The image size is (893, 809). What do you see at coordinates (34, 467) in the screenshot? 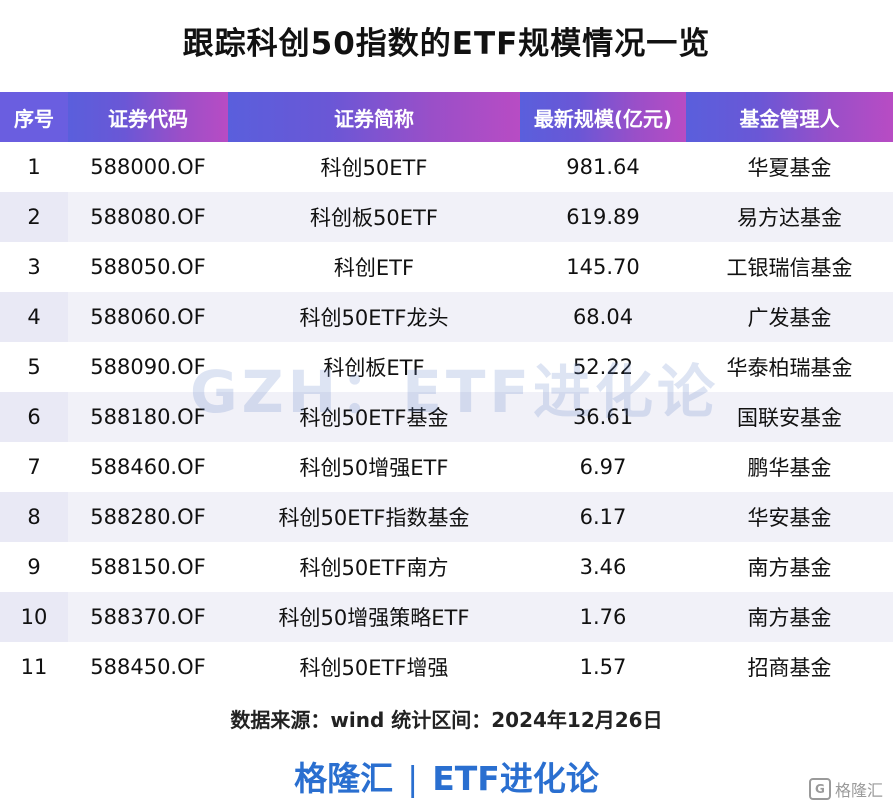
I see `cell-no: 7` at bounding box center [34, 467].